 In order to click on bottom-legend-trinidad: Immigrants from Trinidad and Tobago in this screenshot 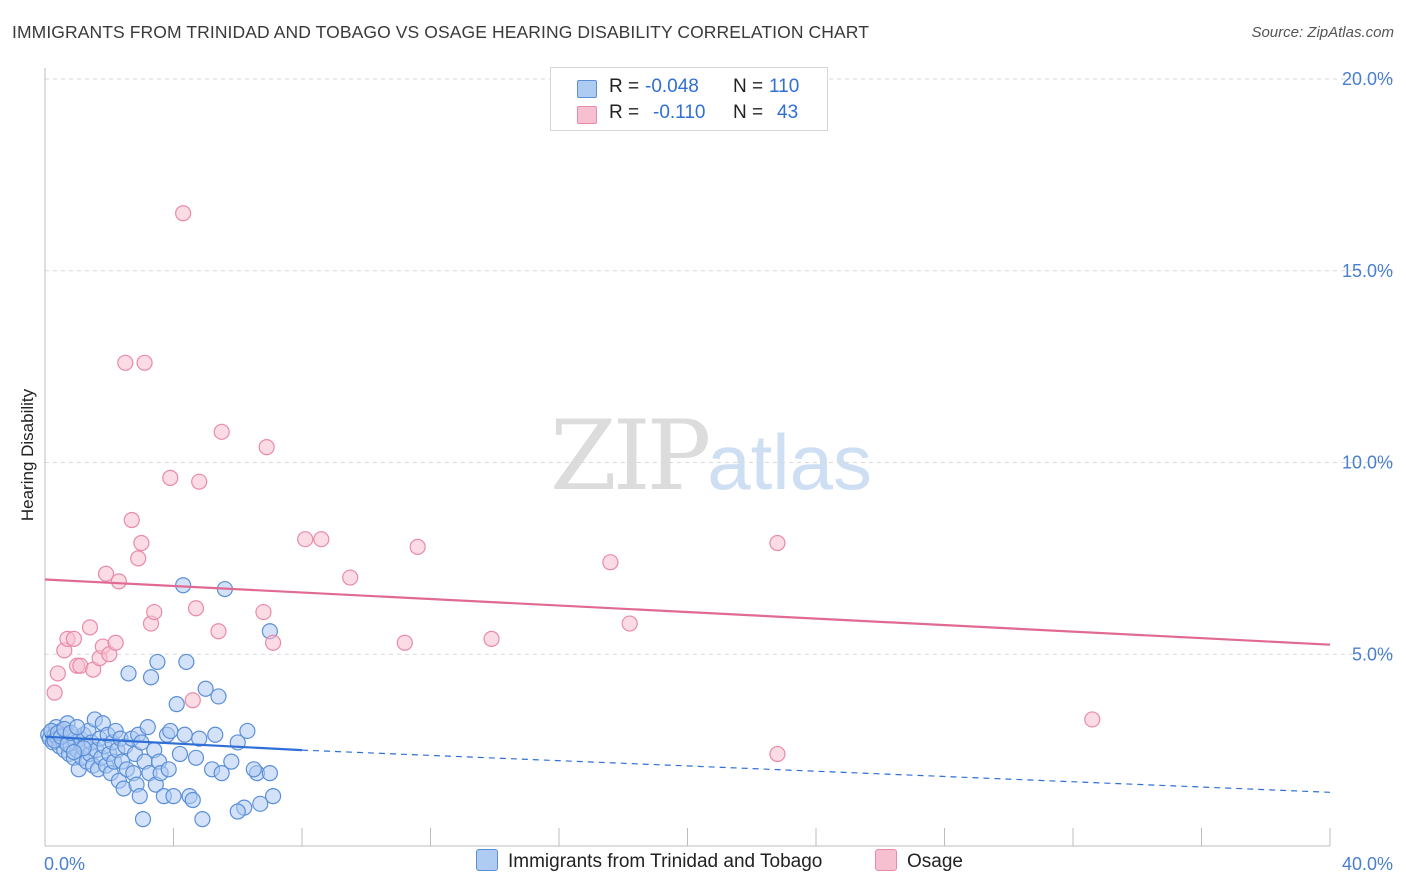, I will do `click(649, 861)`.